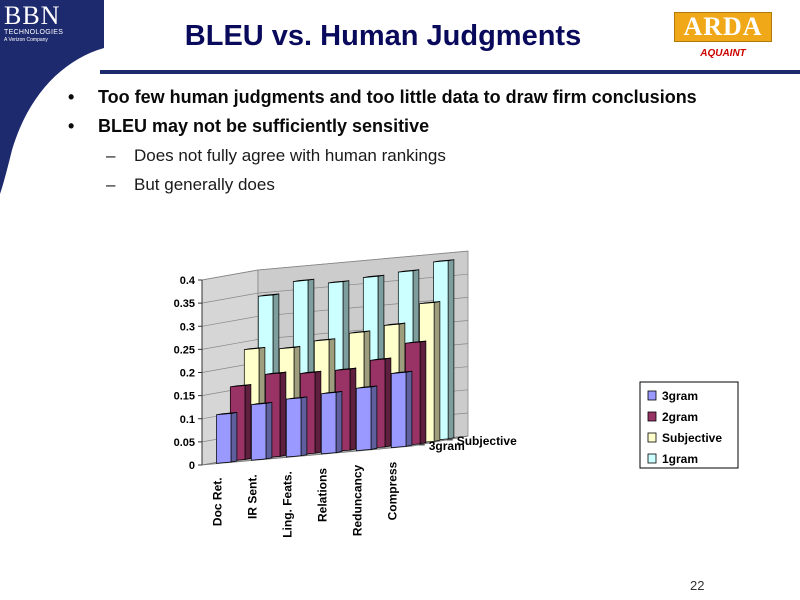 This screenshot has height=600, width=800. I want to click on y-tick-label: 0.15, so click(184, 397).